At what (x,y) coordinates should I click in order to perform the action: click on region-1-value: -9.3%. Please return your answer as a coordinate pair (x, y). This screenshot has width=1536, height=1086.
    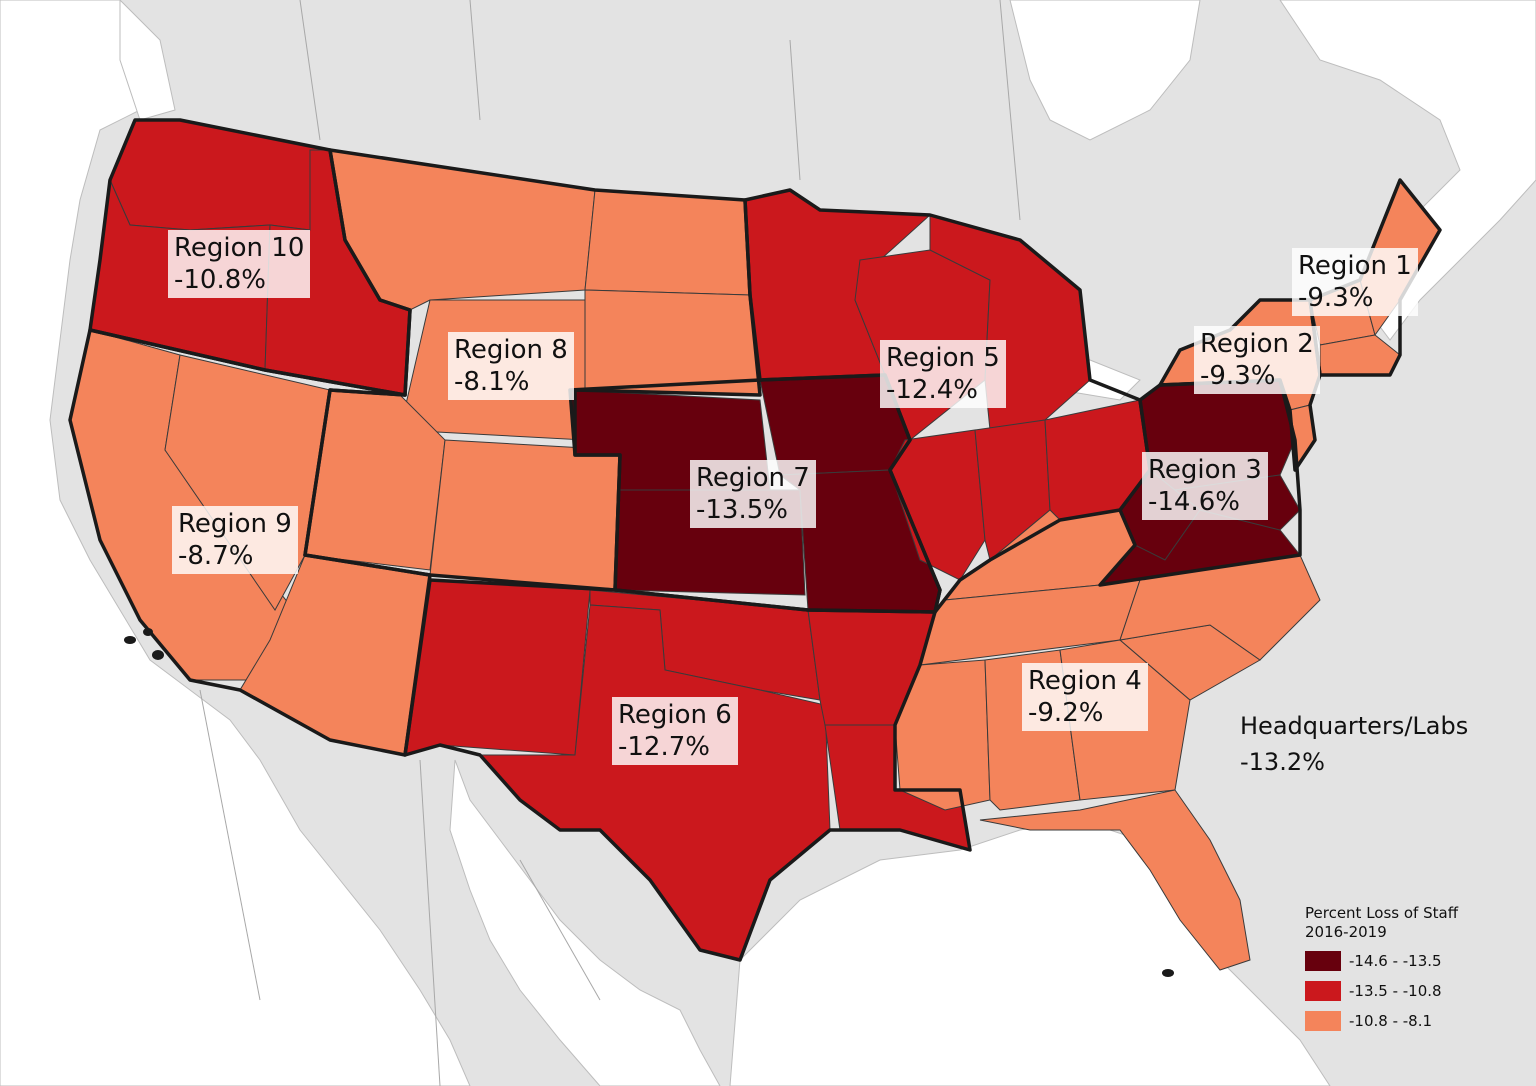
    Looking at the image, I should click on (1336, 298).